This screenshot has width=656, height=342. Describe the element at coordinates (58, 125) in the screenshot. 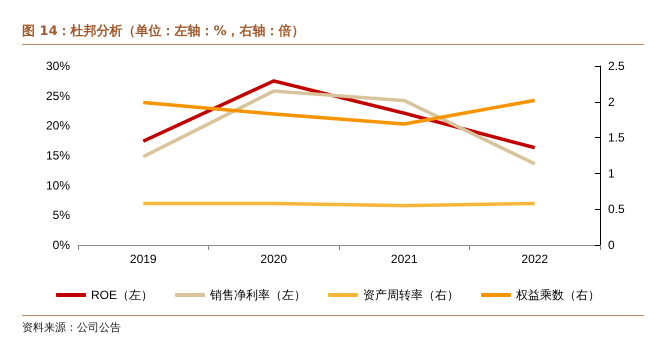

I see `y-tick-label: 20%` at that location.